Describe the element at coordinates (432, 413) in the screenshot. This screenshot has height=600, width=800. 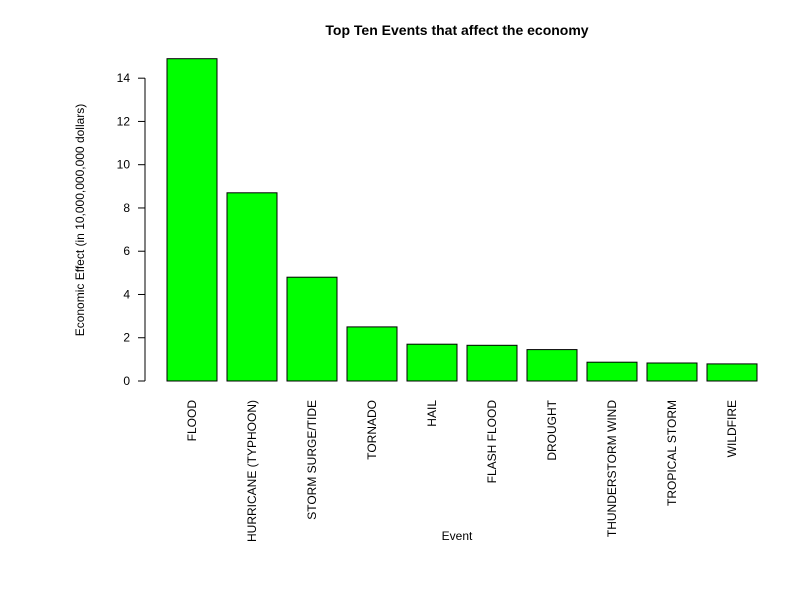
I see `x-tick-label: HAIL` at that location.